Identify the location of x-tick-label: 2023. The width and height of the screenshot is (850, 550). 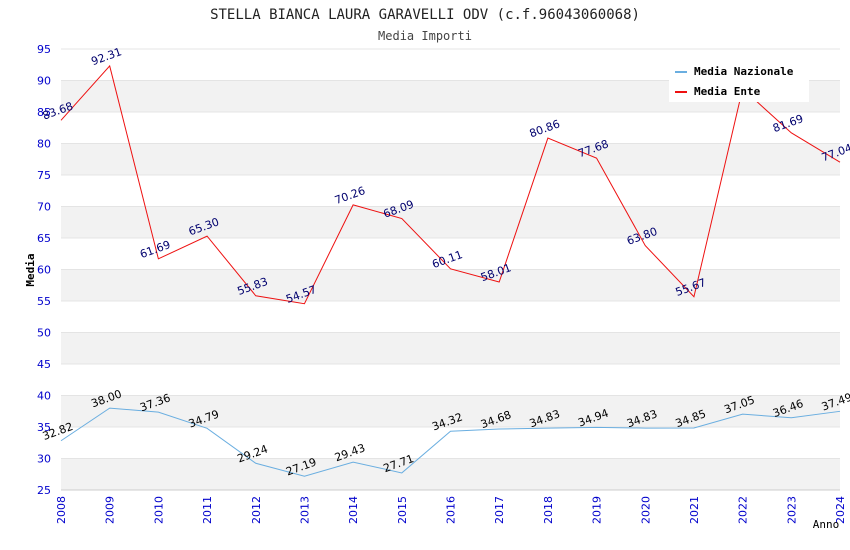
(791, 510).